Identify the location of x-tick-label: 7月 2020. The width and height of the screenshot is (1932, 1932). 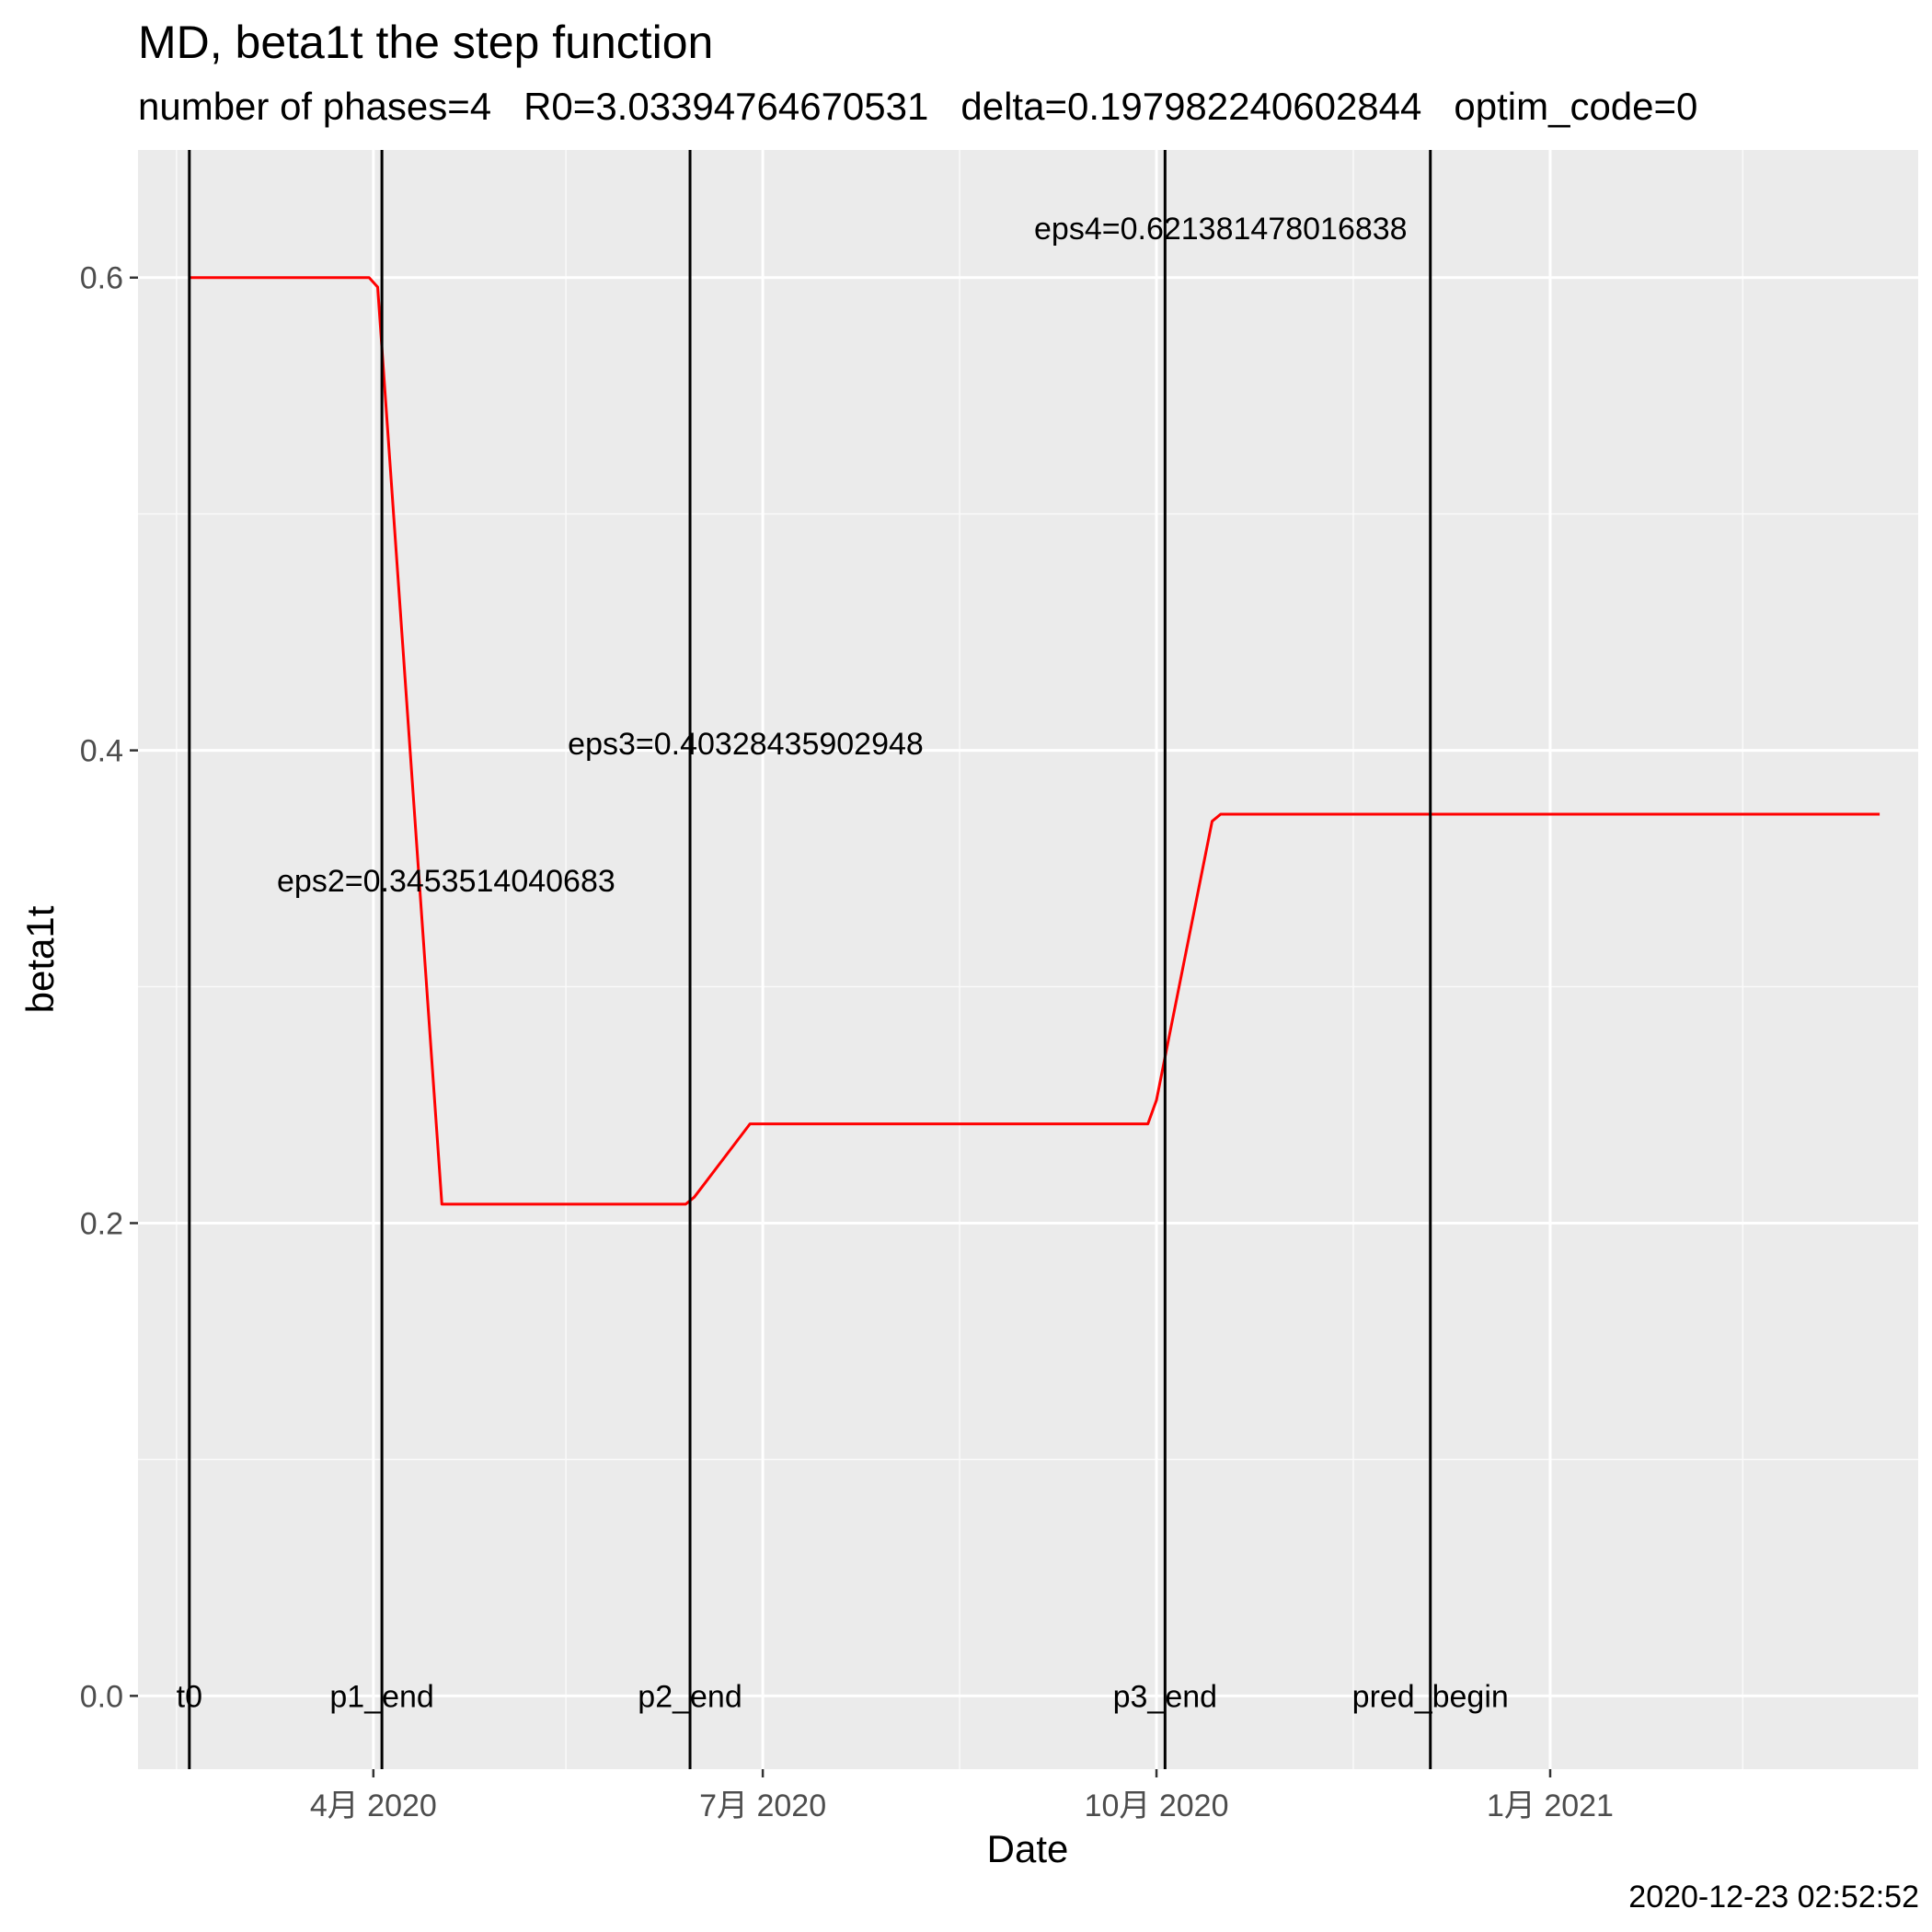
(762, 1805).